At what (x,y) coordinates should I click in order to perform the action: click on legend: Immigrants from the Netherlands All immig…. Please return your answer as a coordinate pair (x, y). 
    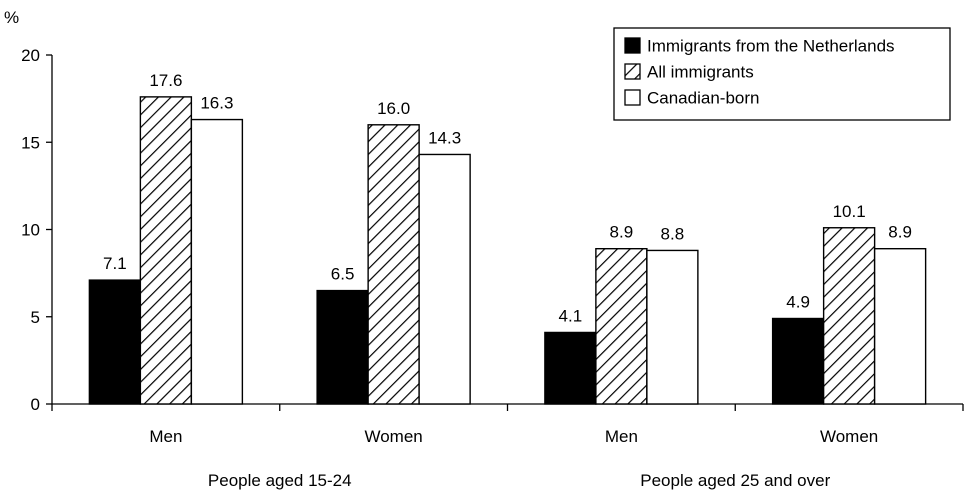
    Looking at the image, I should click on (782, 74).